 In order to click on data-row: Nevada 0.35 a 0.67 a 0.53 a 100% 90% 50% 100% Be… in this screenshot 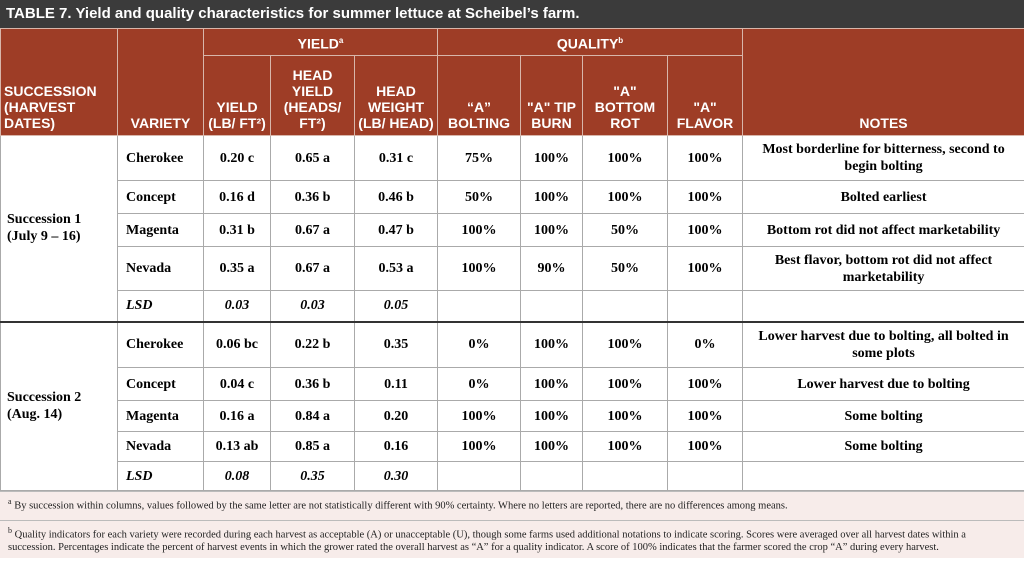, I will do `click(512, 268)`.